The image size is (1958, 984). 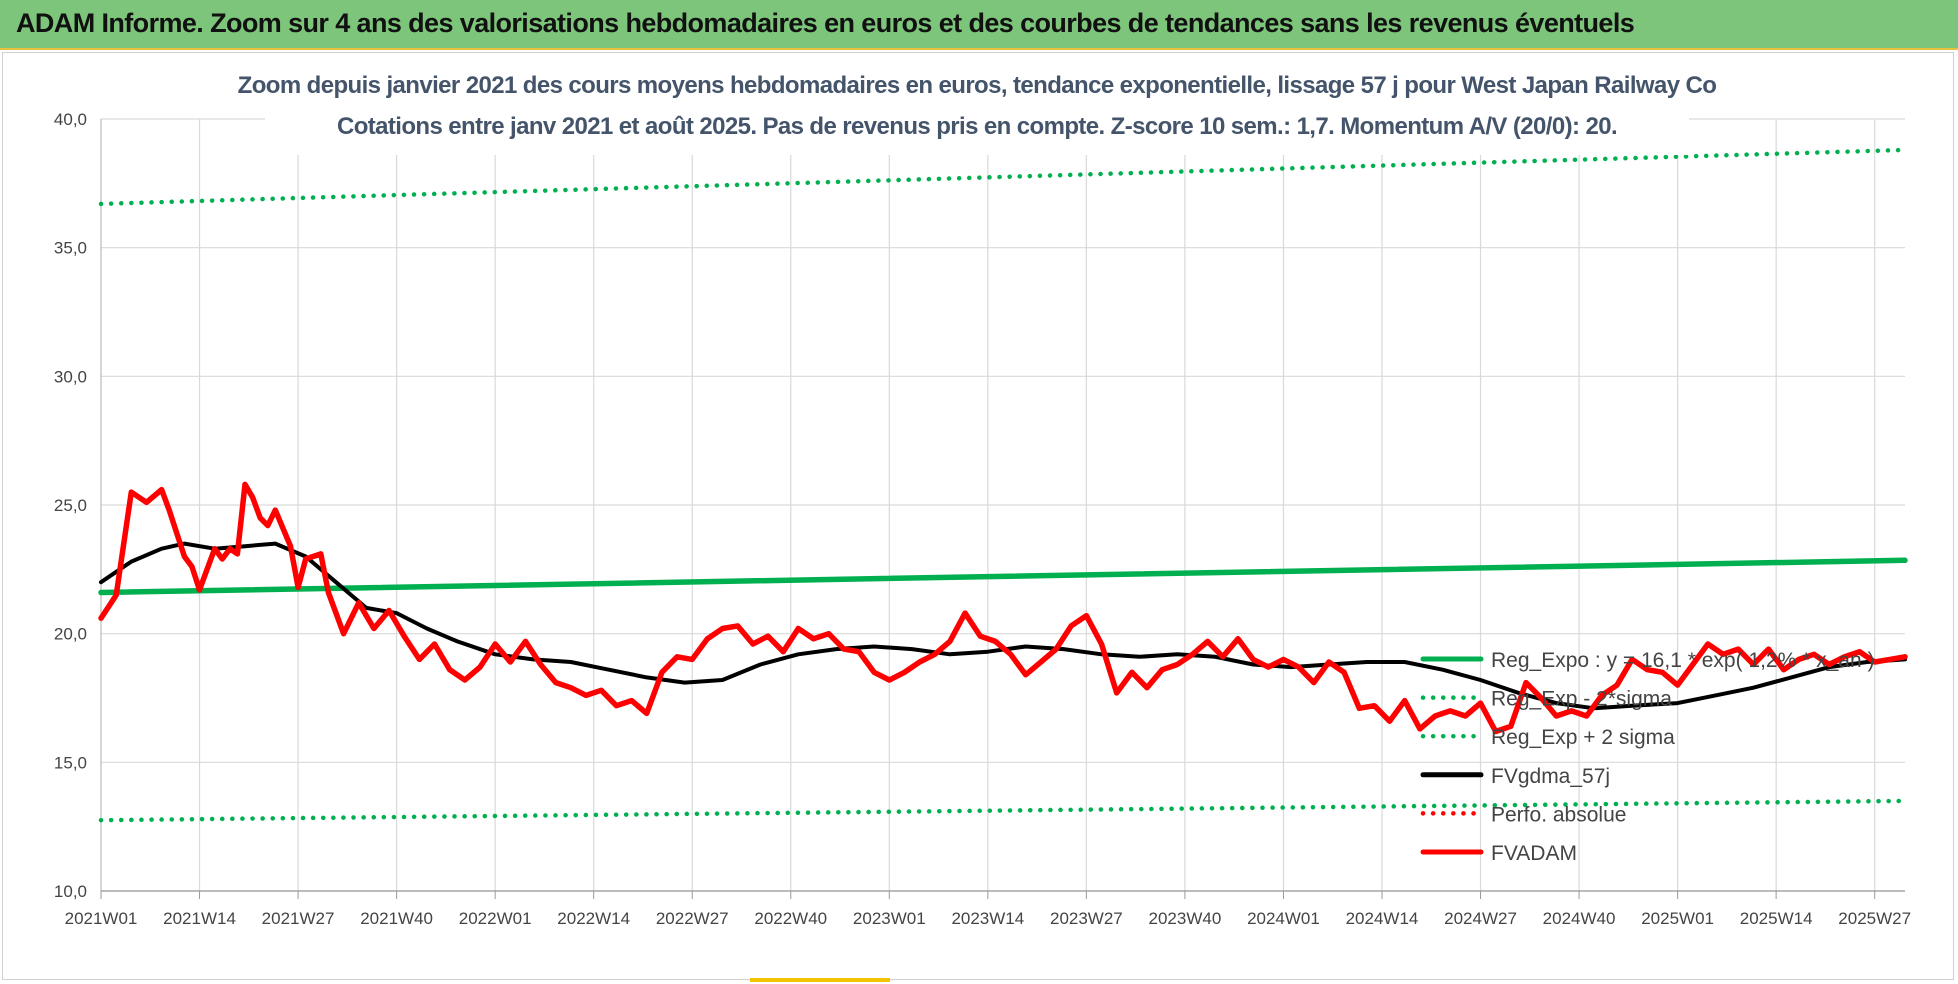 What do you see at coordinates (1677, 918) in the screenshot?
I see `x-tick-label: 2025W01` at bounding box center [1677, 918].